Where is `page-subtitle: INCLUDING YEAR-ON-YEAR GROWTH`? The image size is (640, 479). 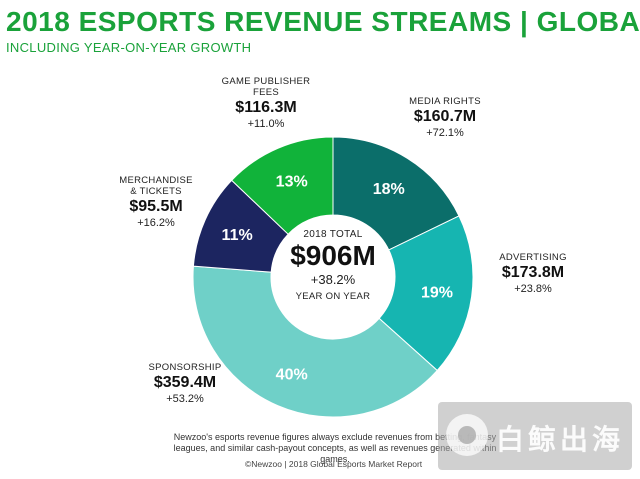
page-subtitle: INCLUDING YEAR-ON-YEAR GROWTH is located at coordinates (129, 47).